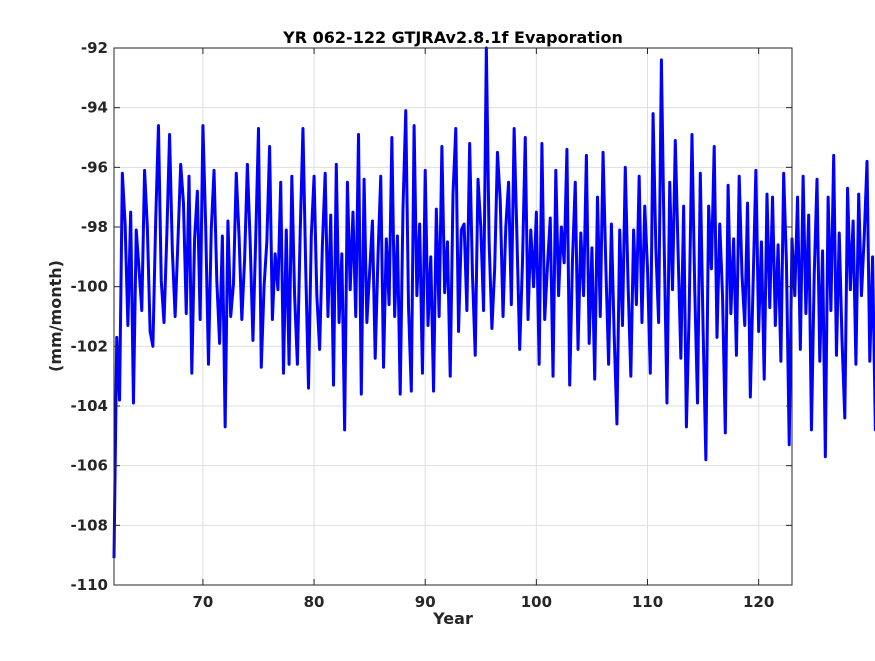  Describe the element at coordinates (452, 618) in the screenshot. I see `x-axis-label: Year` at that location.